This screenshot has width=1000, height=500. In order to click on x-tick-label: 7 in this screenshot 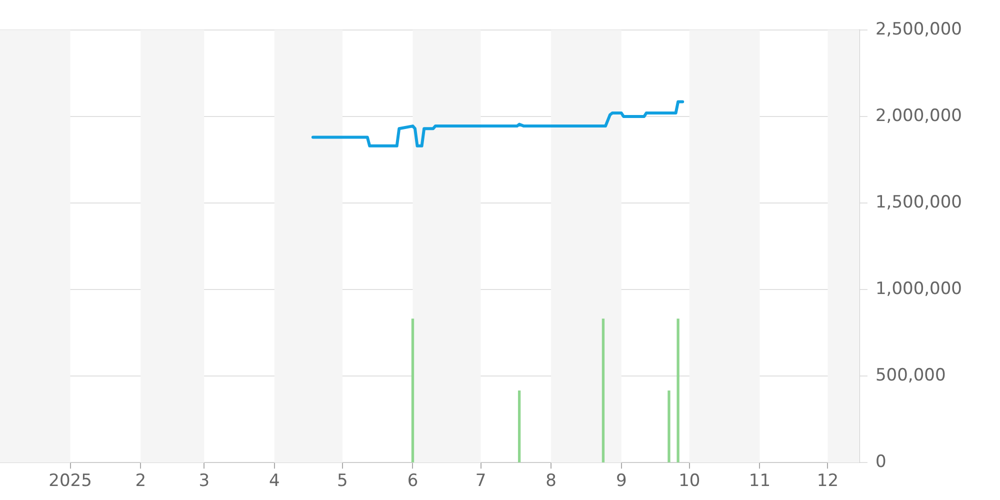, I will do `click(480, 481)`.